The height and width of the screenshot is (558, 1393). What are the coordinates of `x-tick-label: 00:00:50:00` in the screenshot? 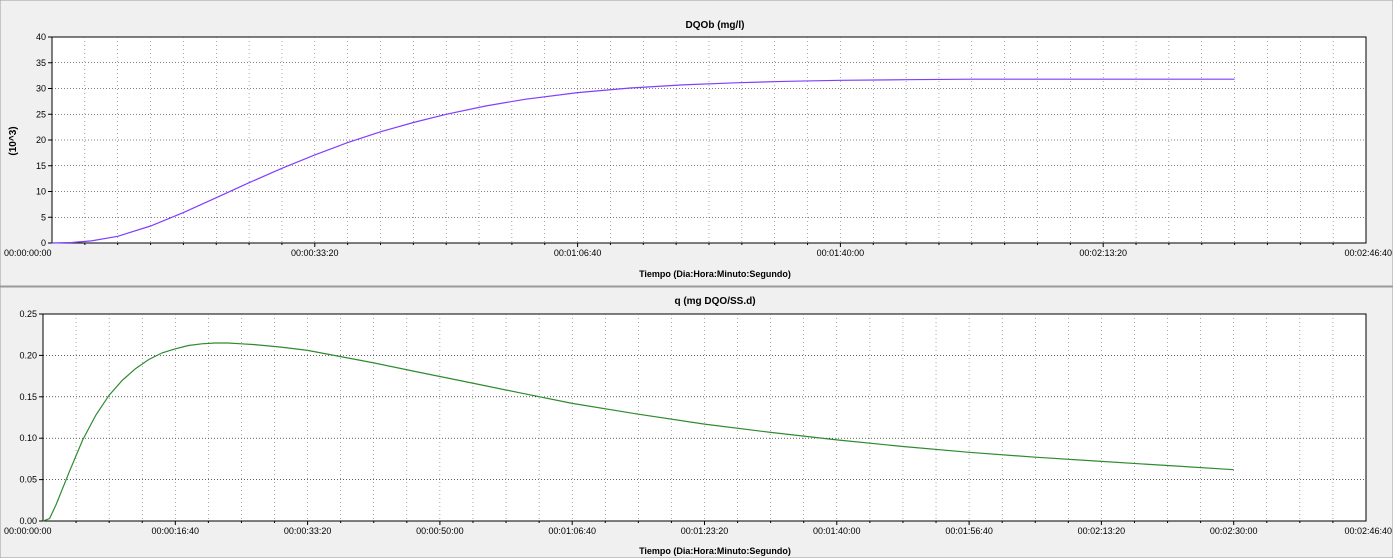 It's located at (440, 531).